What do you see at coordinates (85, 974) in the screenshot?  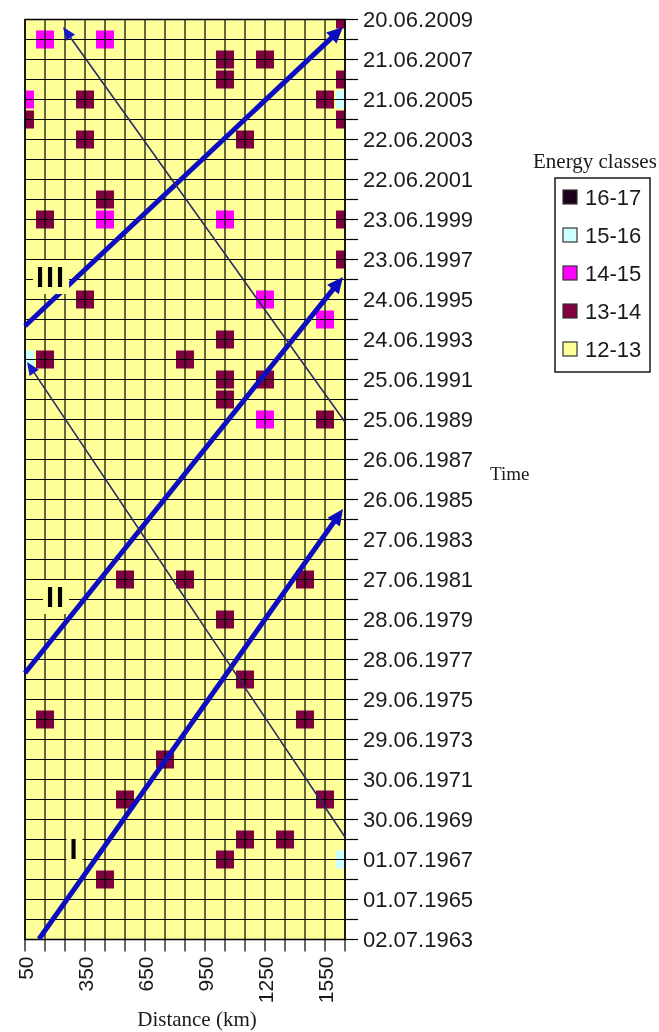 I see `x-tick-label: 350` at bounding box center [85, 974].